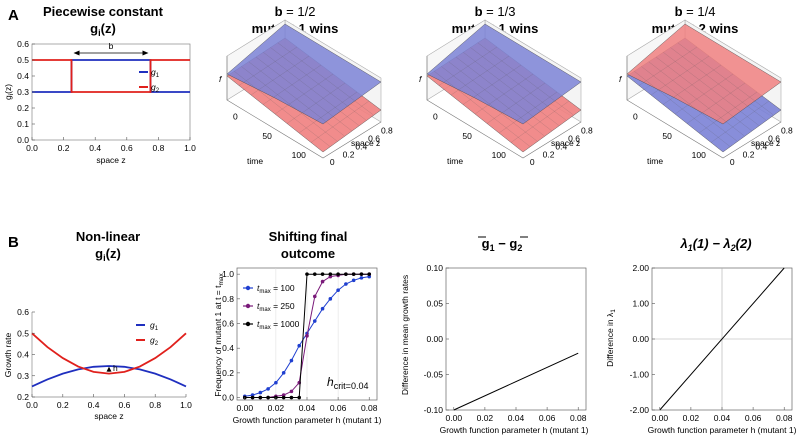 The width and height of the screenshot is (800, 439). I want to click on surf-a3-ytick-label: 0.2, so click(549, 154).